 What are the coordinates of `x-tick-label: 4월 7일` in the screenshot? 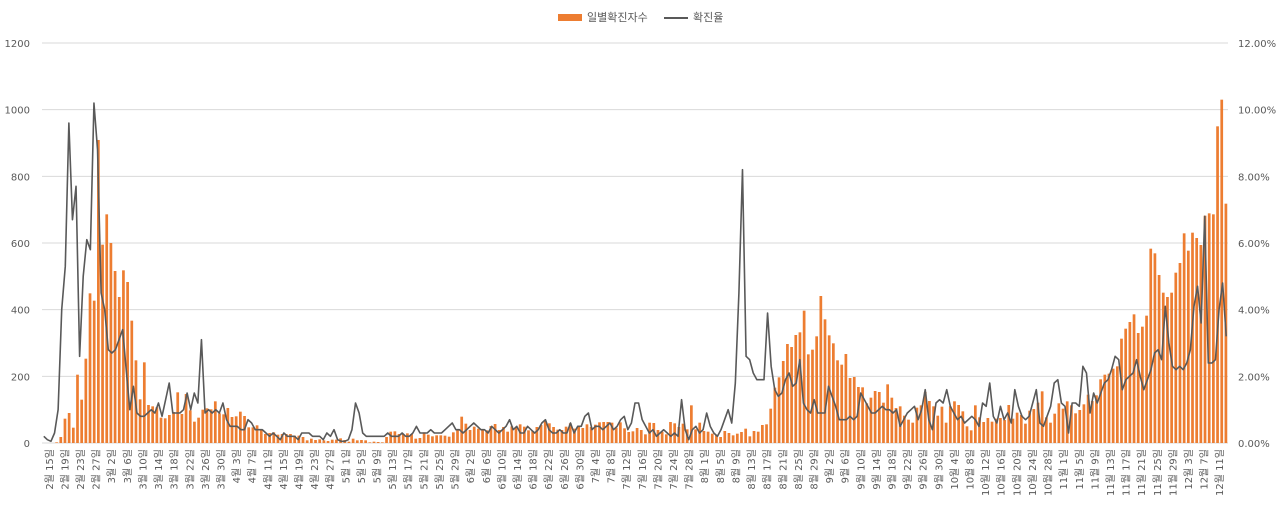 It's located at (253, 466).